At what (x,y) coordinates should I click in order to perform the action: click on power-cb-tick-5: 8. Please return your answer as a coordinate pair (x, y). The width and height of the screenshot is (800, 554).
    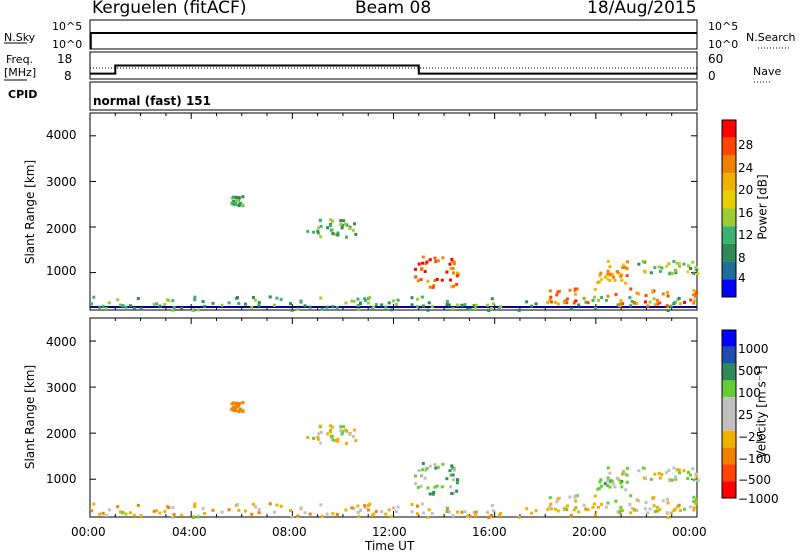
    Looking at the image, I should click on (742, 258).